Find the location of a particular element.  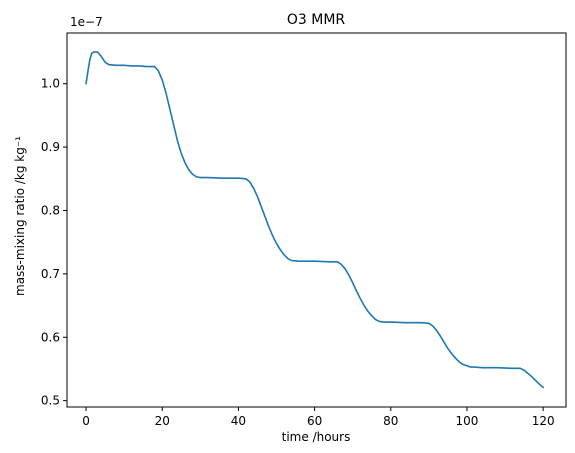

x-tick-label: 40 is located at coordinates (238, 421).